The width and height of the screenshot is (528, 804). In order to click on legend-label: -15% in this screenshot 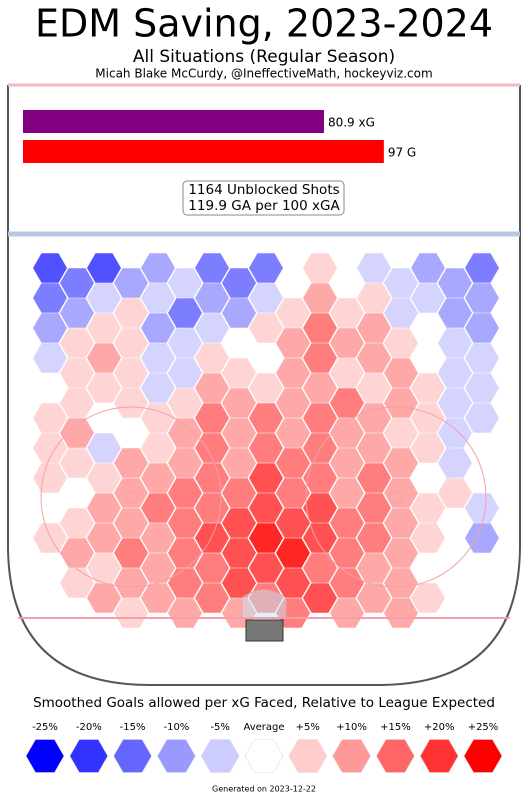, I will do `click(133, 727)`.